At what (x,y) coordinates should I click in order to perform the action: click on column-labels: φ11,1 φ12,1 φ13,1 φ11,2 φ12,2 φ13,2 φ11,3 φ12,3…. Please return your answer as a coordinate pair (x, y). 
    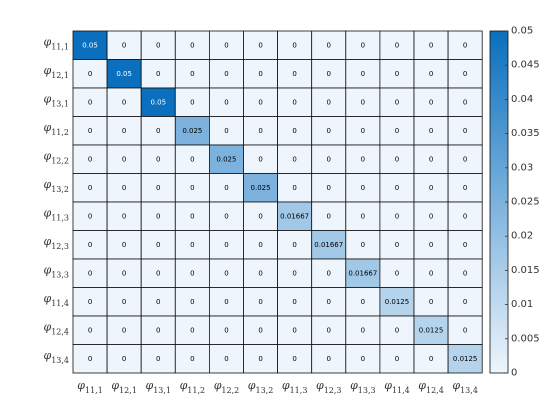
    Looking at the image, I should click on (277, 387).